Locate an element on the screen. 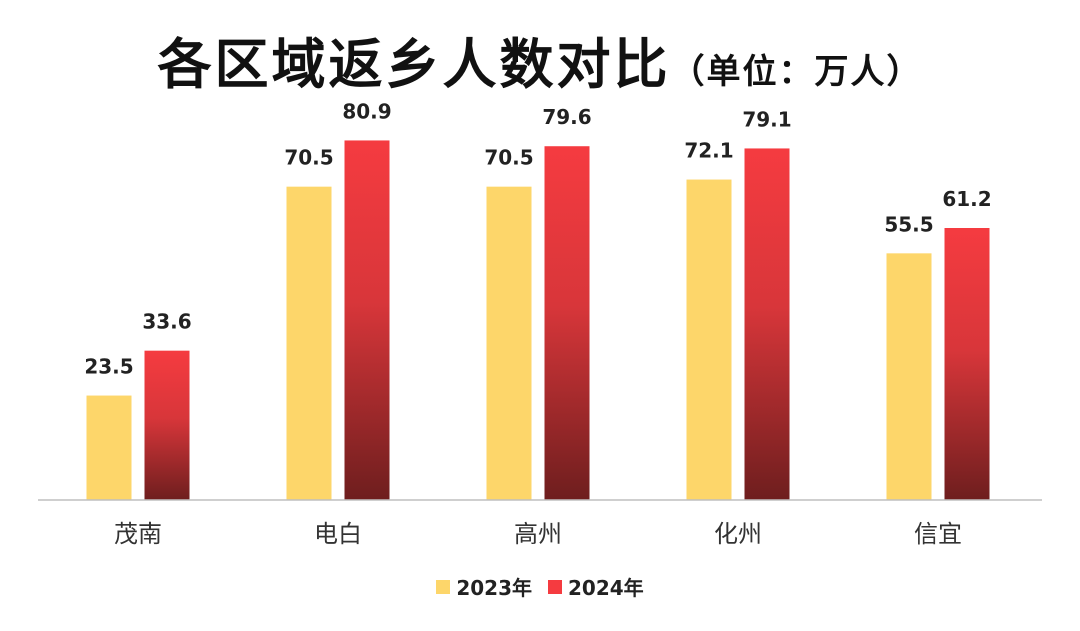 The width and height of the screenshot is (1080, 631). legend-item-2024: 2024年 is located at coordinates (596, 586).